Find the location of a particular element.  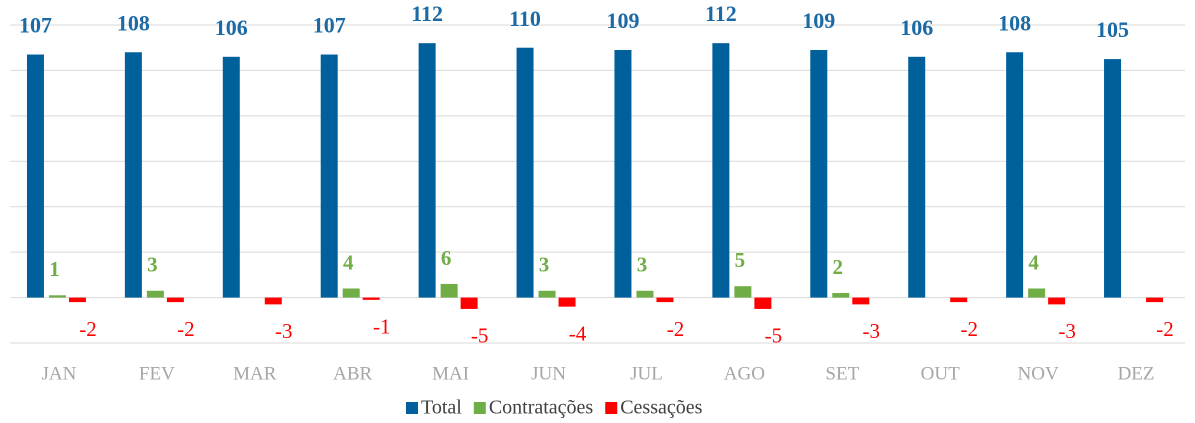

x-tick-label: ABR is located at coordinates (352, 373).